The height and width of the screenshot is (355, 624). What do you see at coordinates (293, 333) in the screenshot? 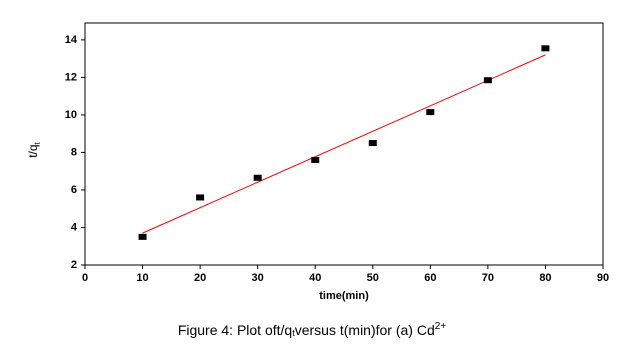
I see `caption-sub: t` at bounding box center [293, 333].